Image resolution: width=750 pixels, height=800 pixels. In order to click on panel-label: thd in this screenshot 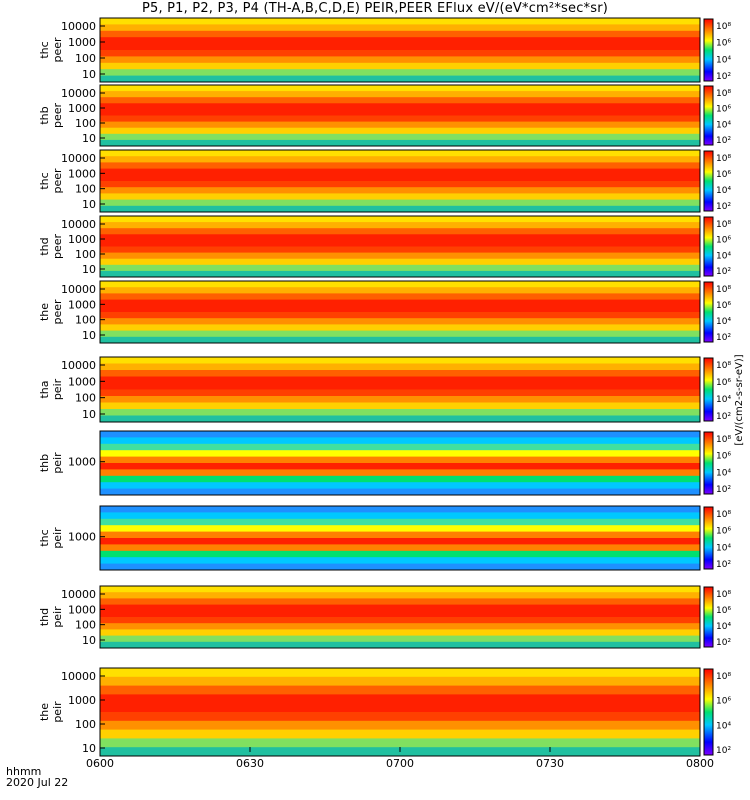, I will do `click(44, 617)`.